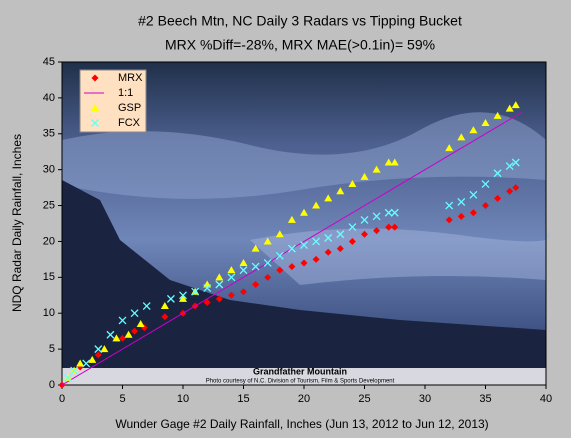  What do you see at coordinates (546, 399) in the screenshot?
I see `x-tick-label: 40` at bounding box center [546, 399].